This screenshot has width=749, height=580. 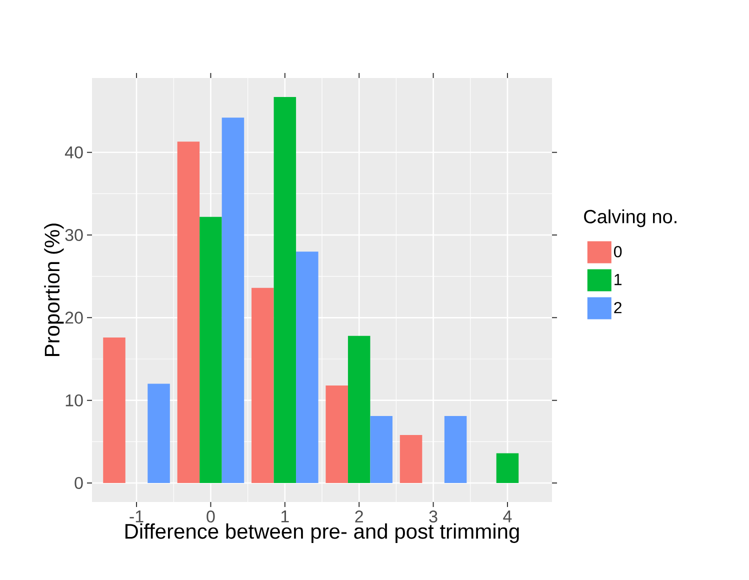 What do you see at coordinates (78, 483) in the screenshot?
I see `y-tick-label: 0` at bounding box center [78, 483].